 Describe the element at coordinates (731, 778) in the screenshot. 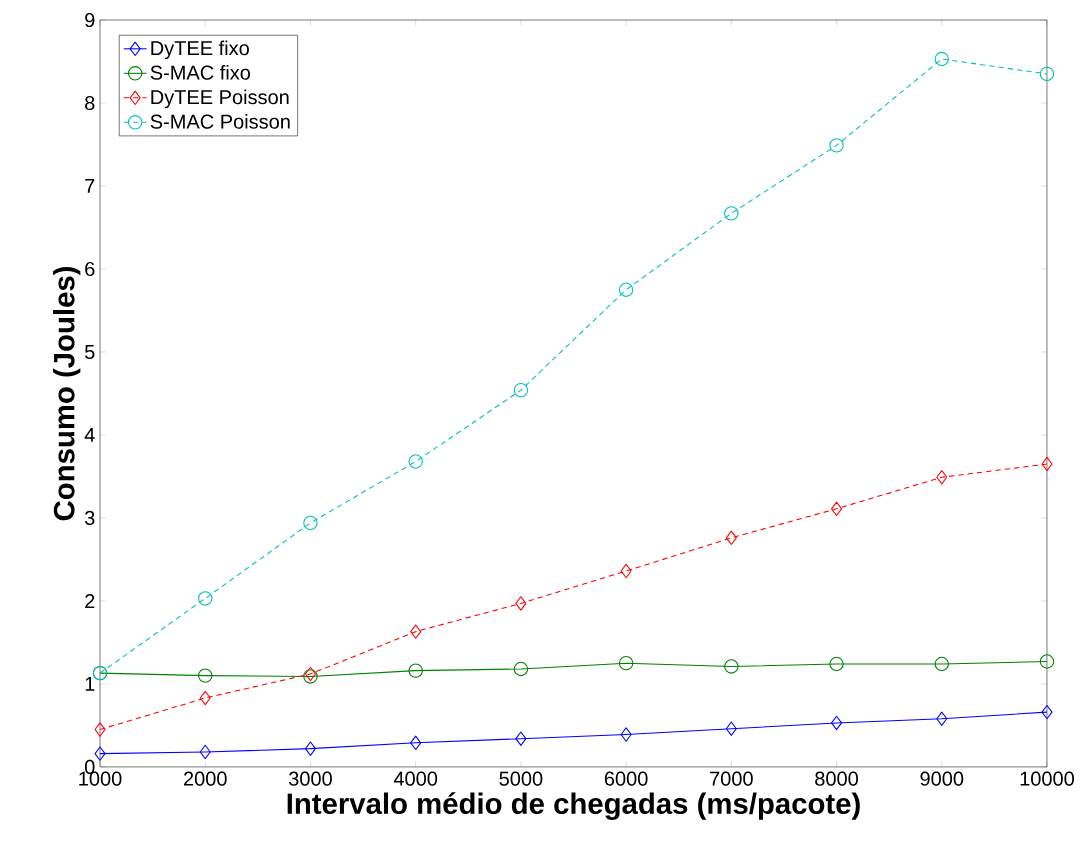

I see `x-tick-label: 7000` at that location.